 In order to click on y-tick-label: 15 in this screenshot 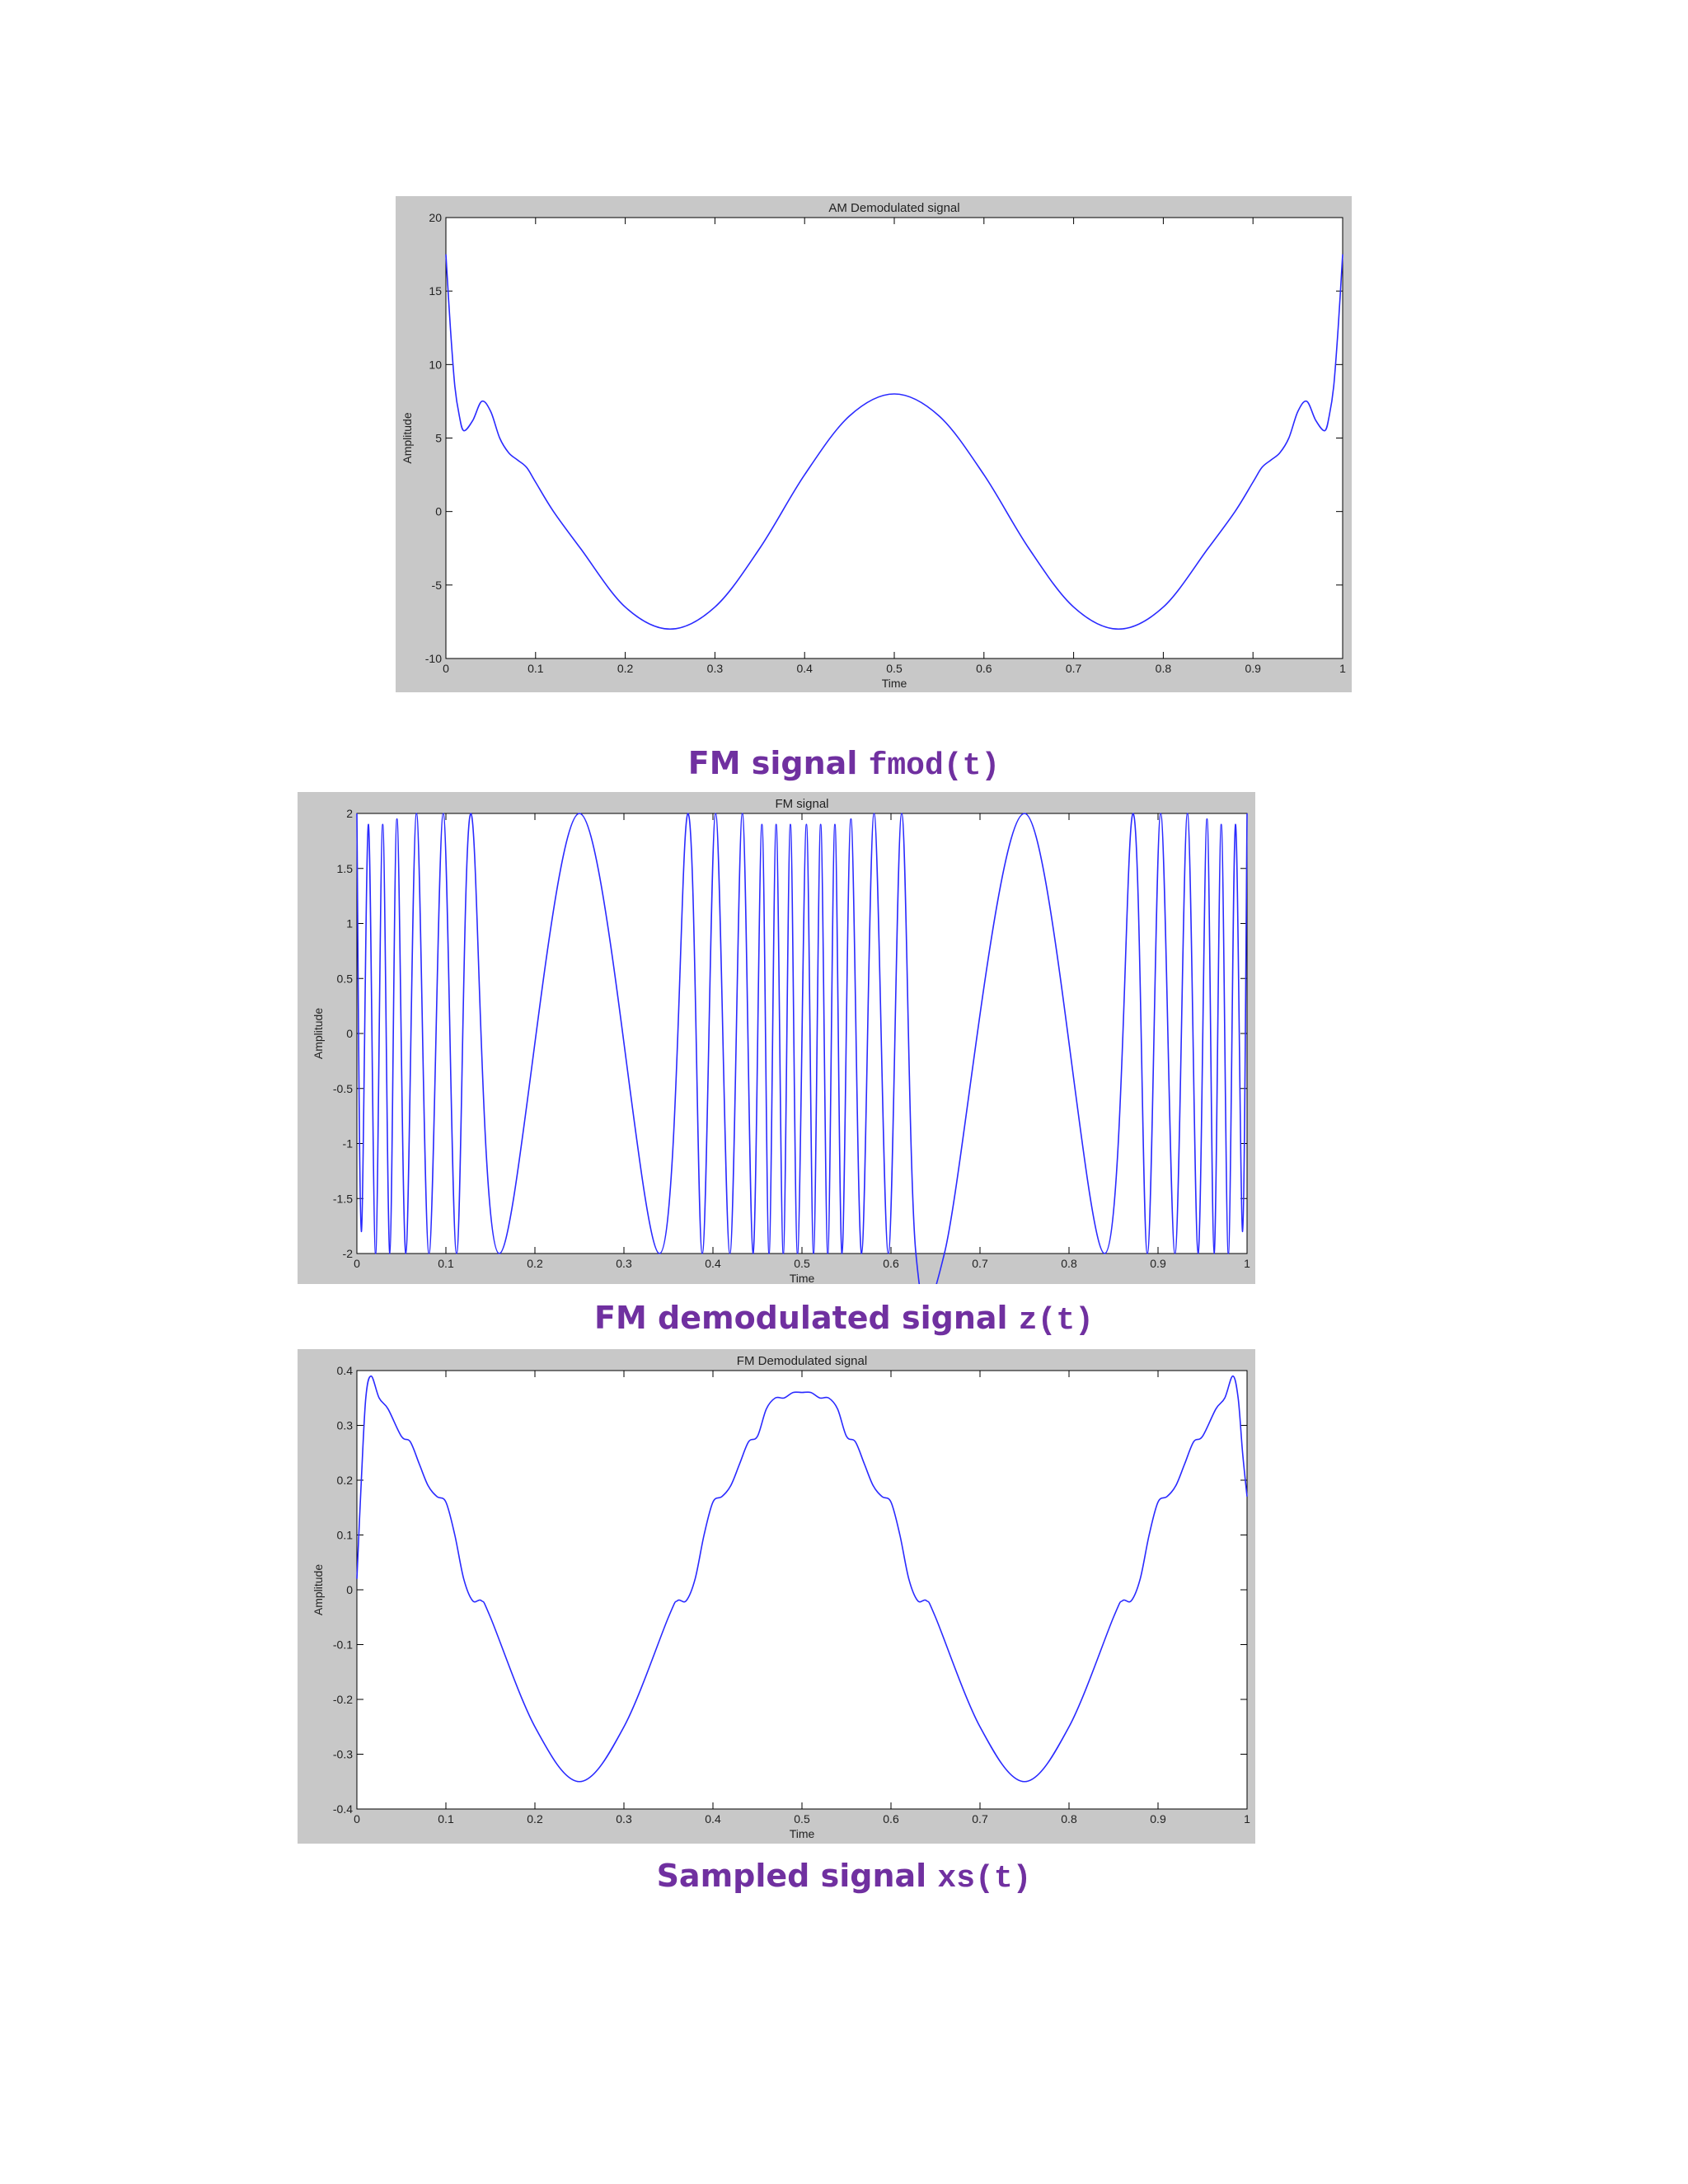, I will do `click(435, 291)`.